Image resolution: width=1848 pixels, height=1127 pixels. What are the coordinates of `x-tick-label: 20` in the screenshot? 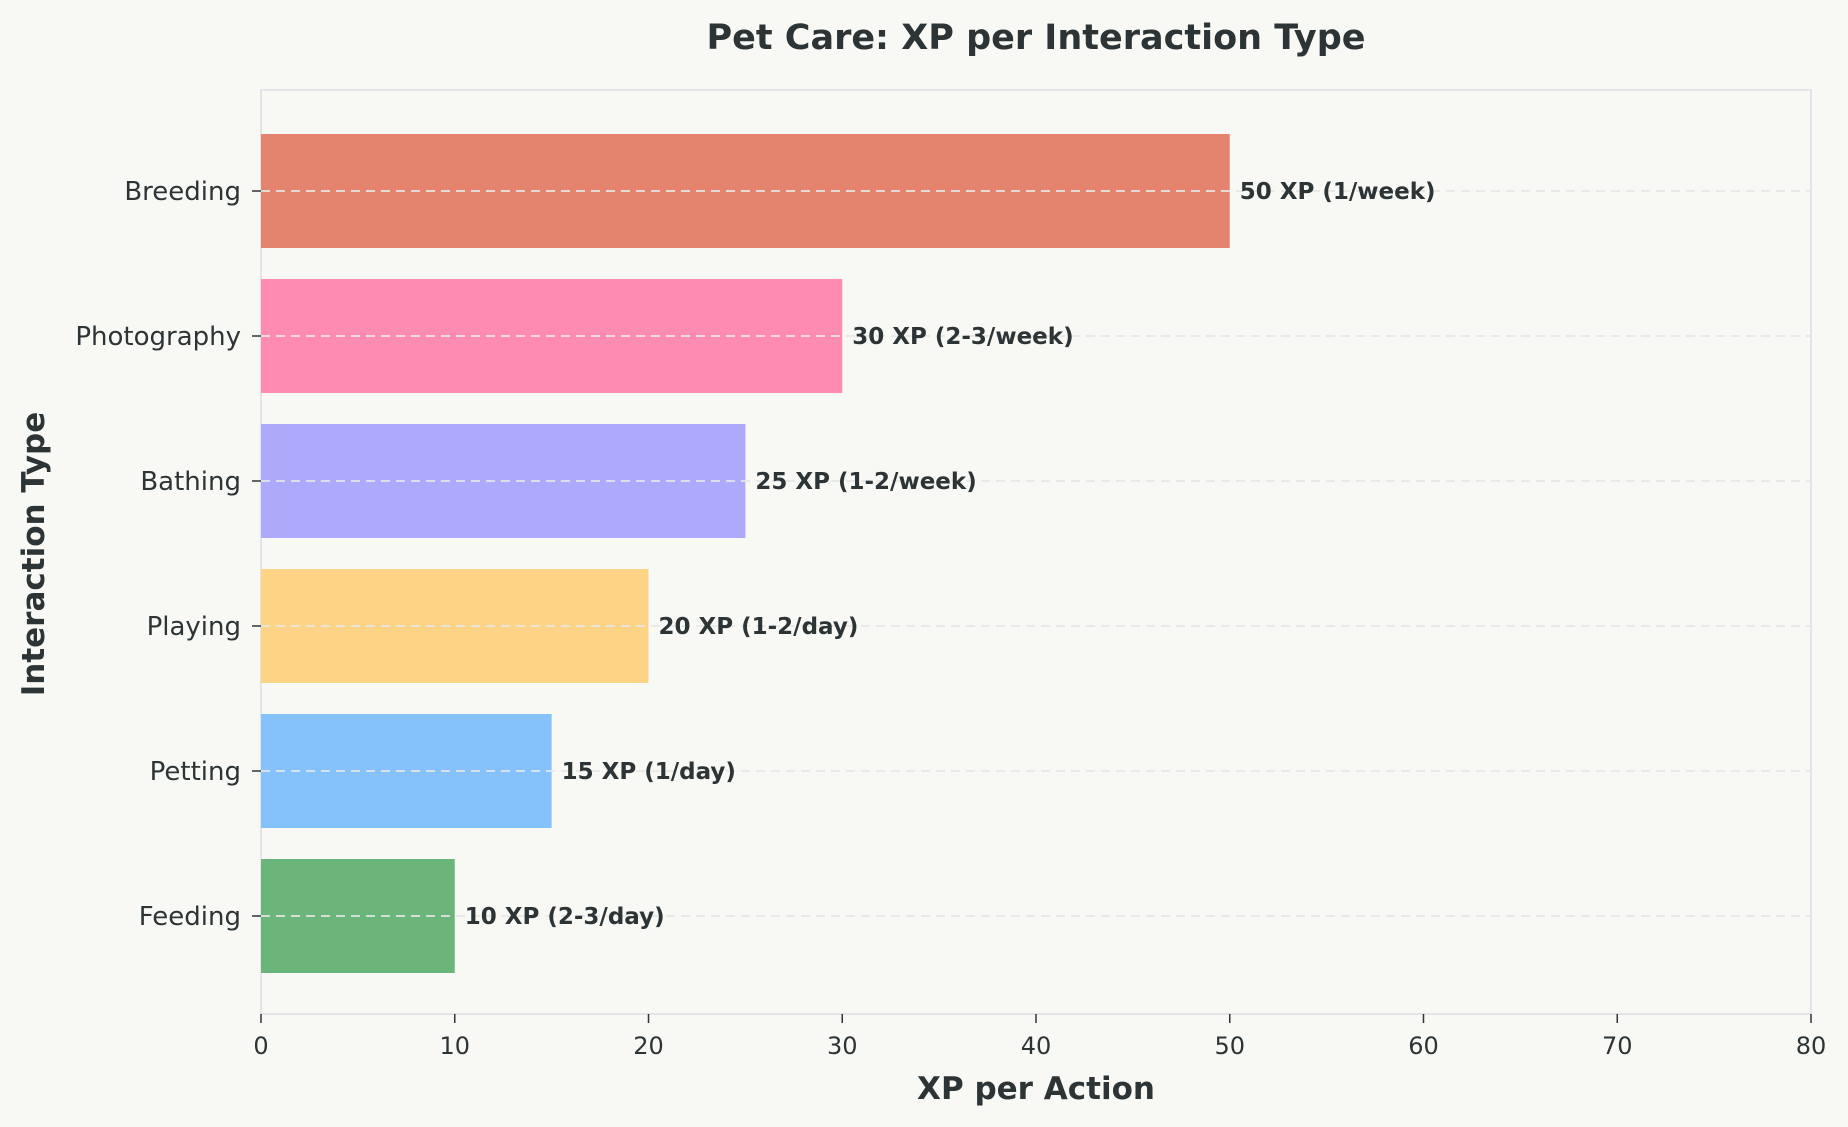 It's located at (648, 1046).